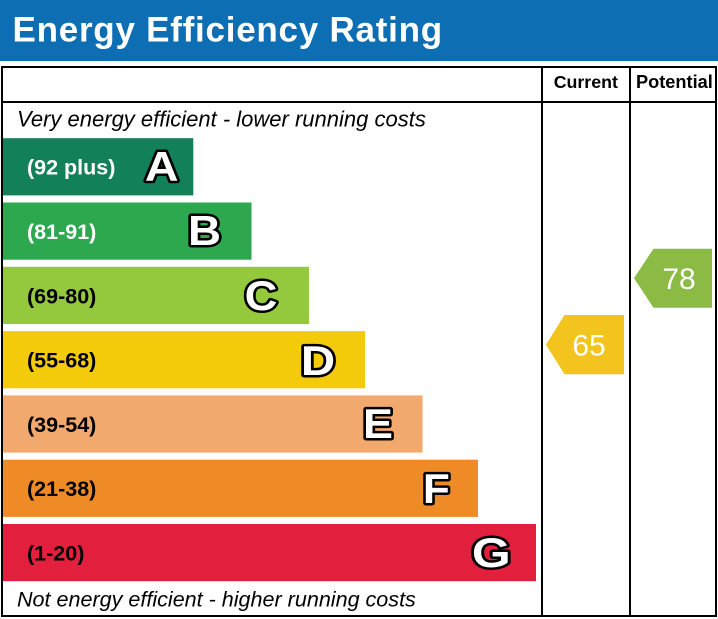 This screenshot has width=718, height=619. I want to click on svg-text: F, so click(436, 489).